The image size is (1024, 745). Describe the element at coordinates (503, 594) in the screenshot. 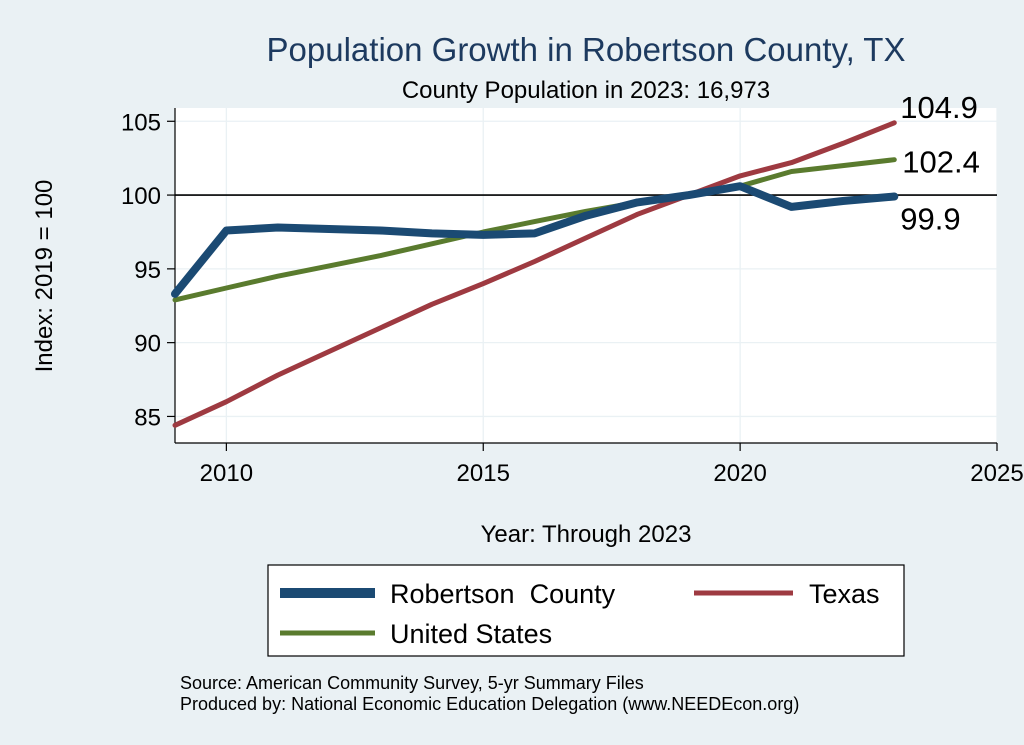

I see `legend-label-robertson-county: Robertson County` at that location.